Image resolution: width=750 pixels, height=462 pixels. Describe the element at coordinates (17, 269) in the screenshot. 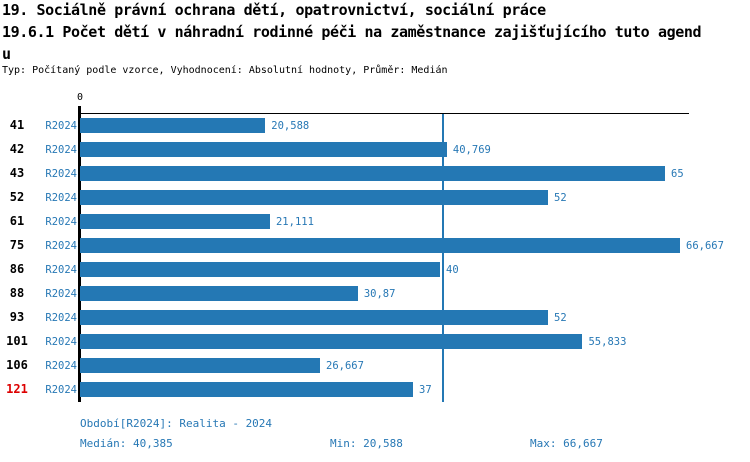

I see `row-id-label: 86` at that location.